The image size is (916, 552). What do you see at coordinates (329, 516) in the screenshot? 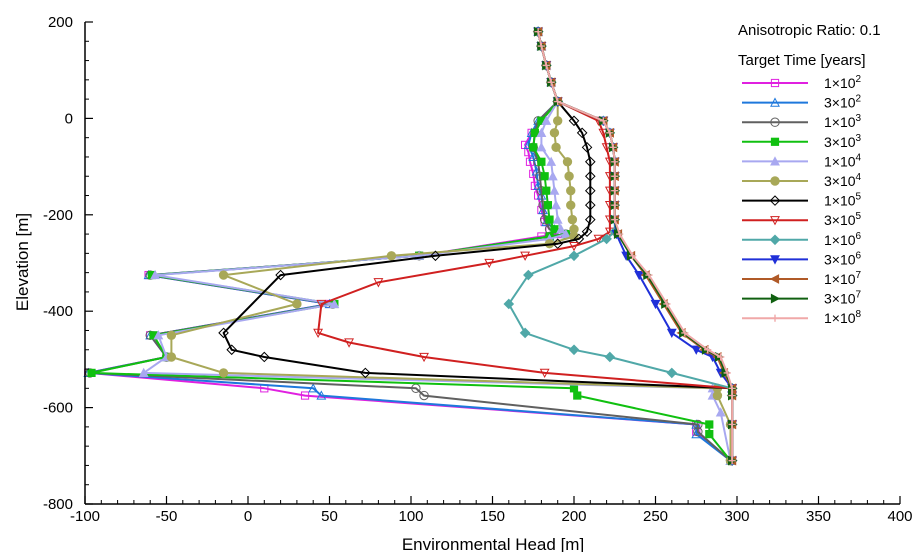
I see `x-tick-label: 50` at bounding box center [329, 516].